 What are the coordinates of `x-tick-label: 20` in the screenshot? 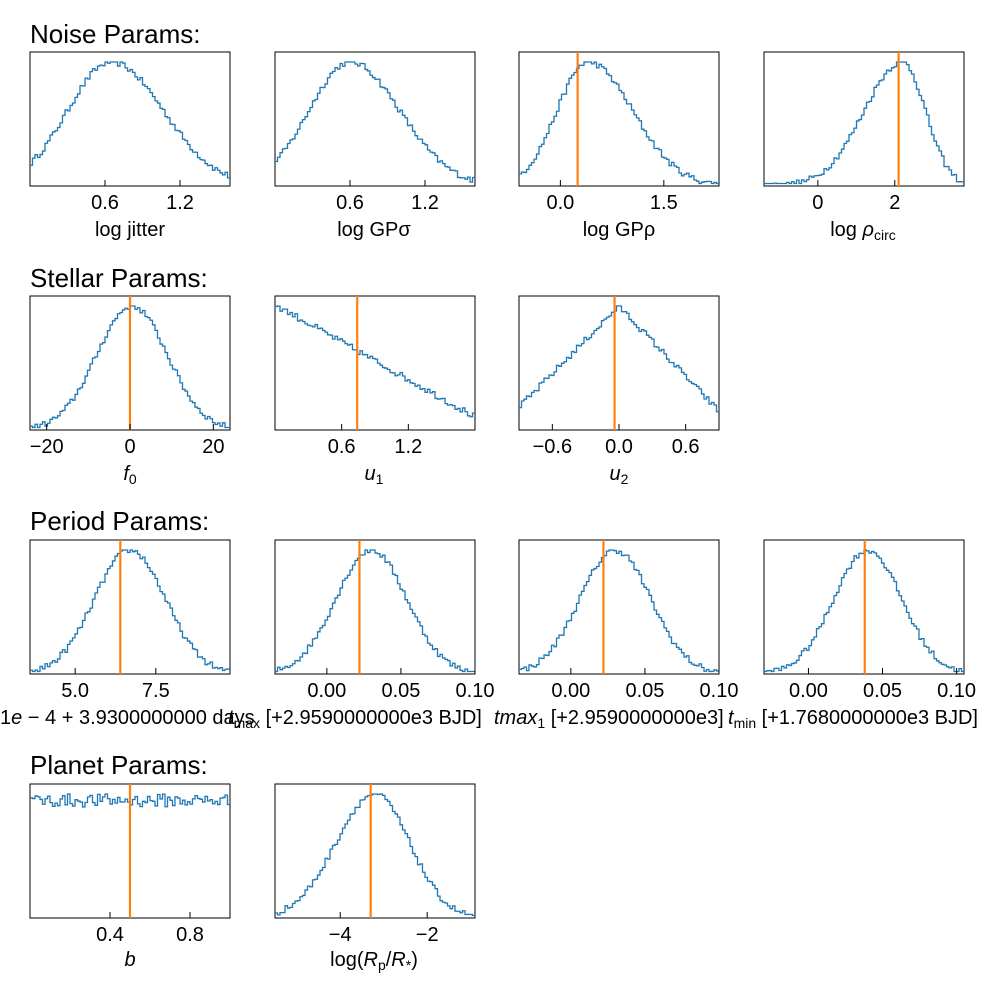 It's located at (213, 447).